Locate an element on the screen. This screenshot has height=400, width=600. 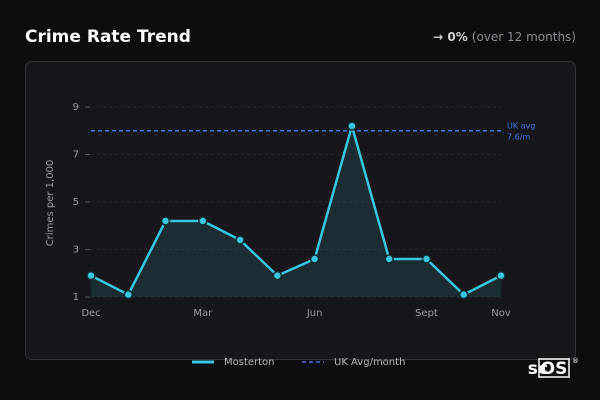
brand-box is located at coordinates (554, 368).